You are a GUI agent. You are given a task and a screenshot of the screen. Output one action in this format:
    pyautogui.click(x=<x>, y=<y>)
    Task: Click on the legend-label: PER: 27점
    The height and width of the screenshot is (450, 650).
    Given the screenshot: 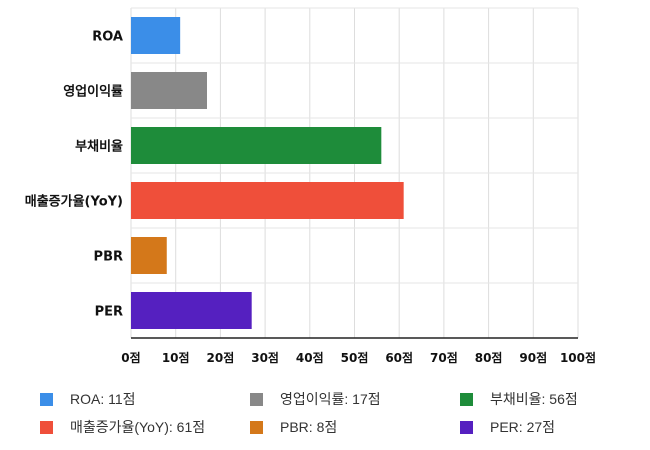 What is the action you would take?
    pyautogui.click(x=523, y=427)
    